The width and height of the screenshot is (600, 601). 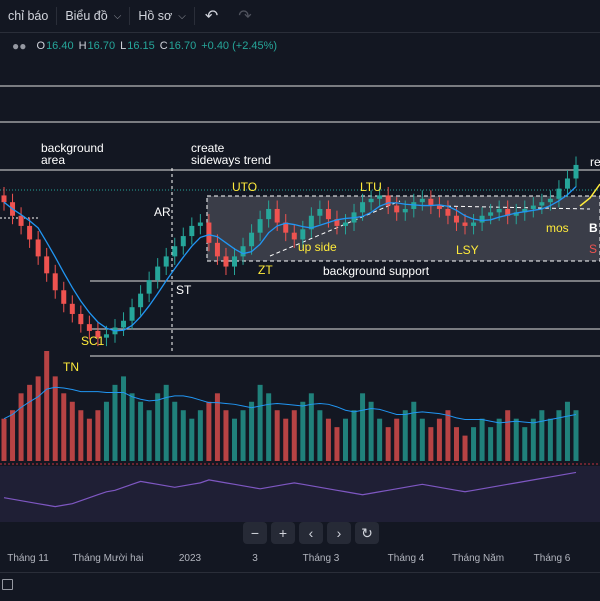 I want to click on bottom-bar, so click(x=300, y=586).